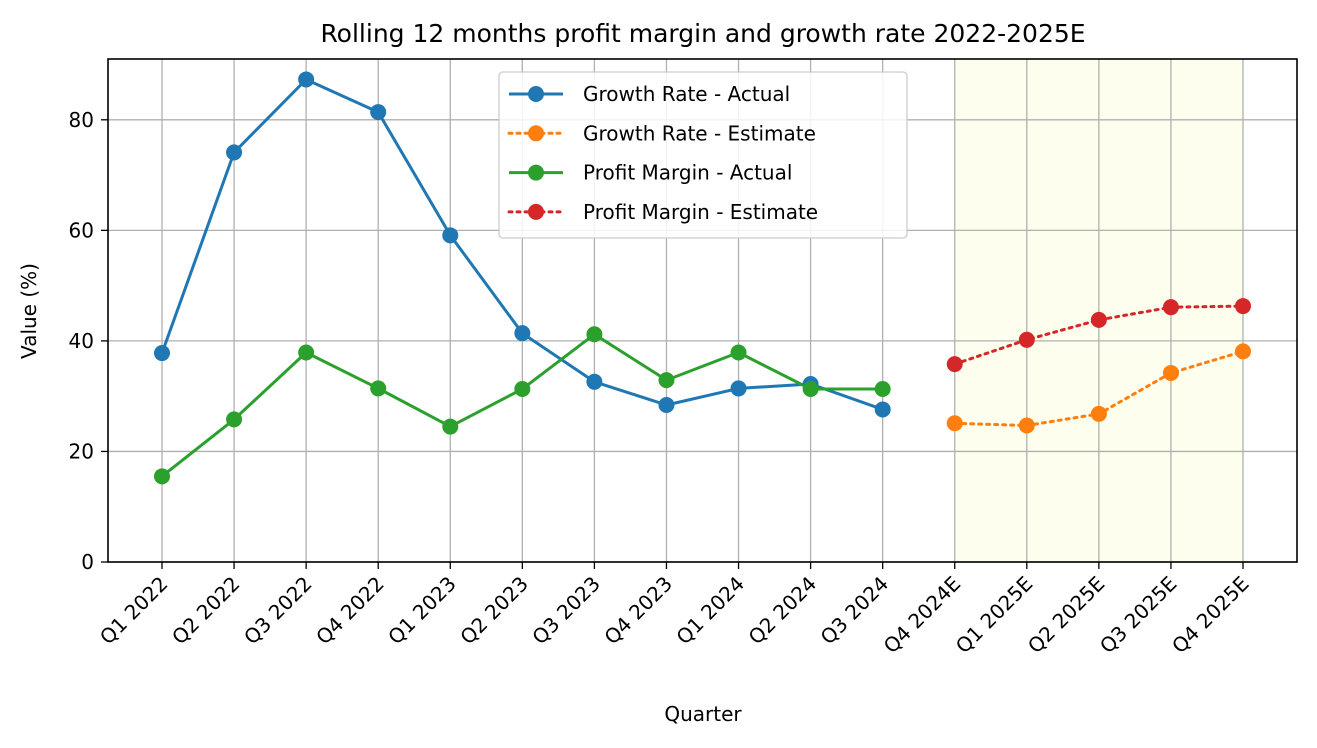 The height and width of the screenshot is (748, 1317). I want to click on y-tick-label: 0, so click(87, 562).